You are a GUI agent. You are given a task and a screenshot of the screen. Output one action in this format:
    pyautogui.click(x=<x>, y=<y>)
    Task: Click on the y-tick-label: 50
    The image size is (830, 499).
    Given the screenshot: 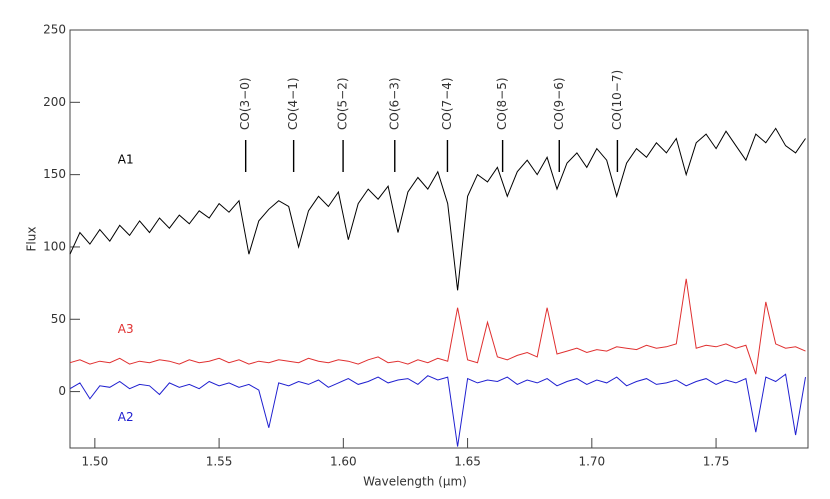 What is the action you would take?
    pyautogui.click(x=58, y=319)
    